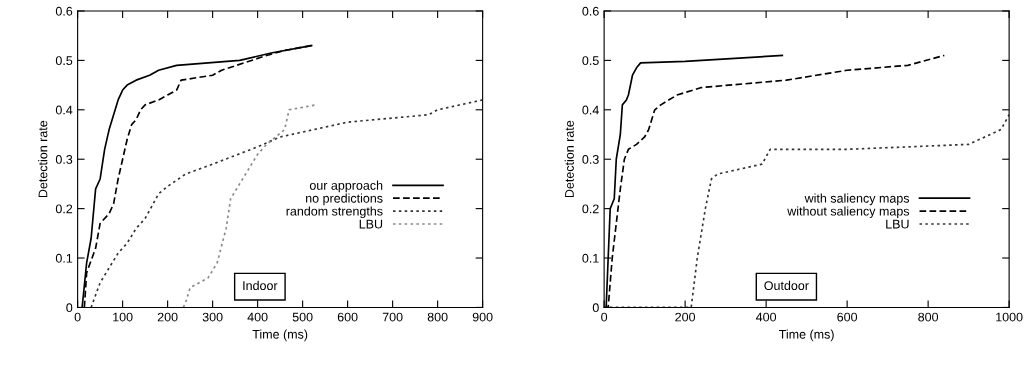  What do you see at coordinates (848, 212) in the screenshot?
I see `legend-label: without saliency maps` at bounding box center [848, 212].